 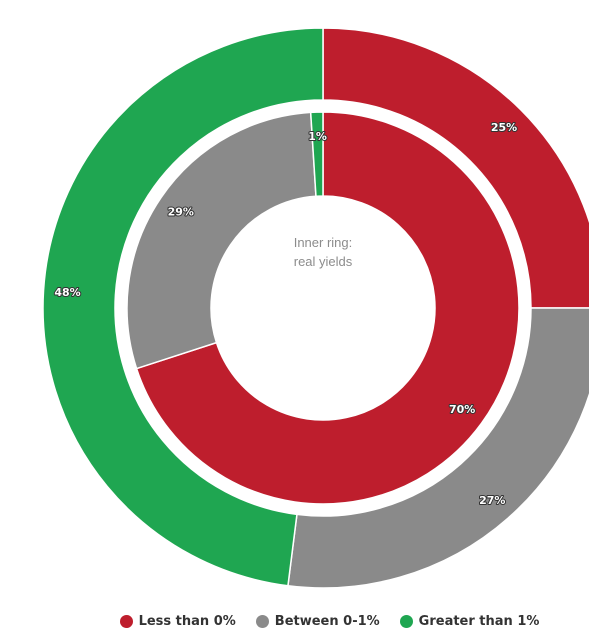 I want to click on legend-item-between-0-1: Between 0-1%, so click(x=317, y=621).